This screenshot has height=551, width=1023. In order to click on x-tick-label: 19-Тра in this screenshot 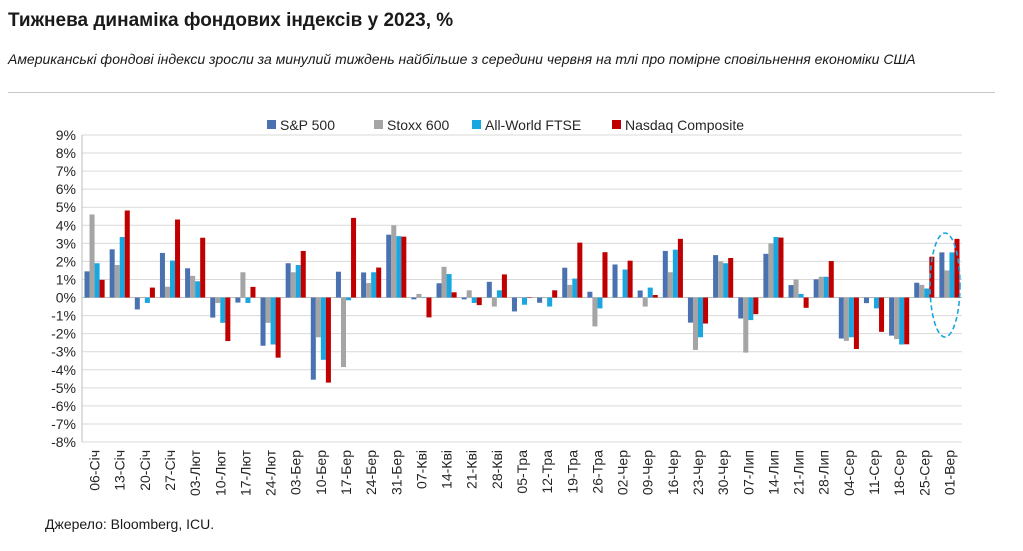, I will do `click(572, 472)`.